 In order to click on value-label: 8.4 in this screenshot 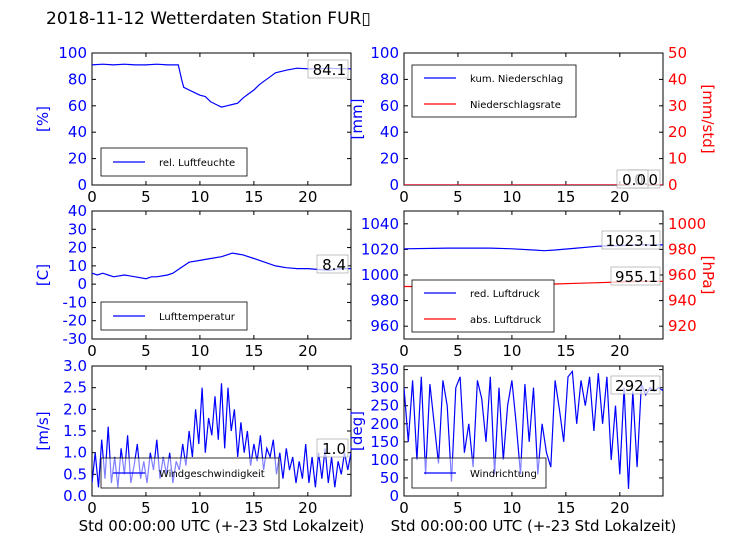, I will do `click(334, 265)`.